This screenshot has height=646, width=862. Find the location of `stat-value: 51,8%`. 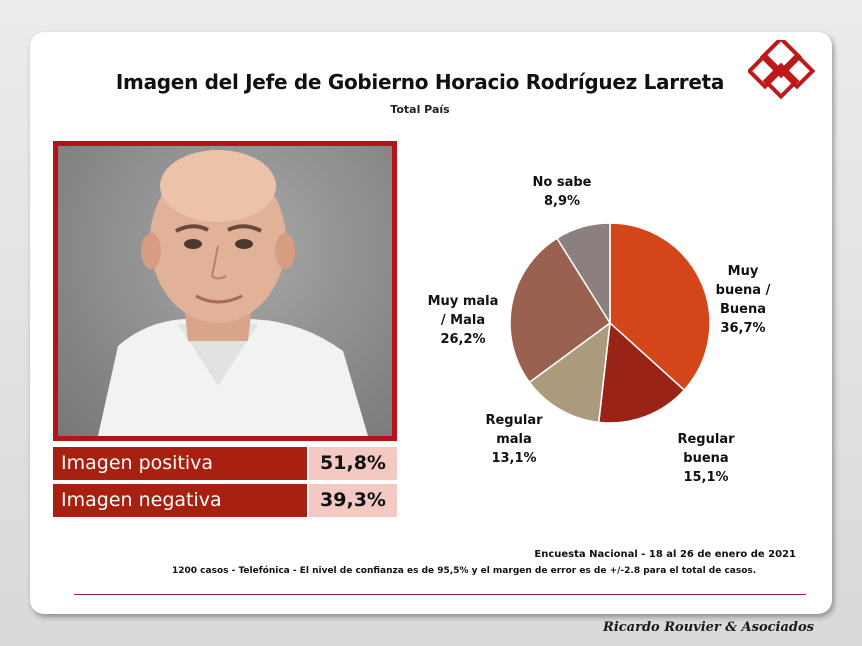

stat-value: 51,8% is located at coordinates (353, 463).